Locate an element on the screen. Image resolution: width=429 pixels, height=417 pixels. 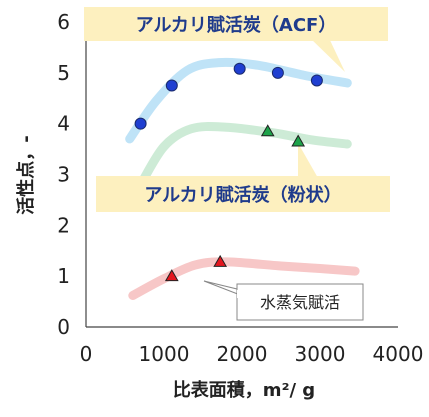
callout-powder: アルカリ賦活炭（粉状） is located at coordinates (243, 177).